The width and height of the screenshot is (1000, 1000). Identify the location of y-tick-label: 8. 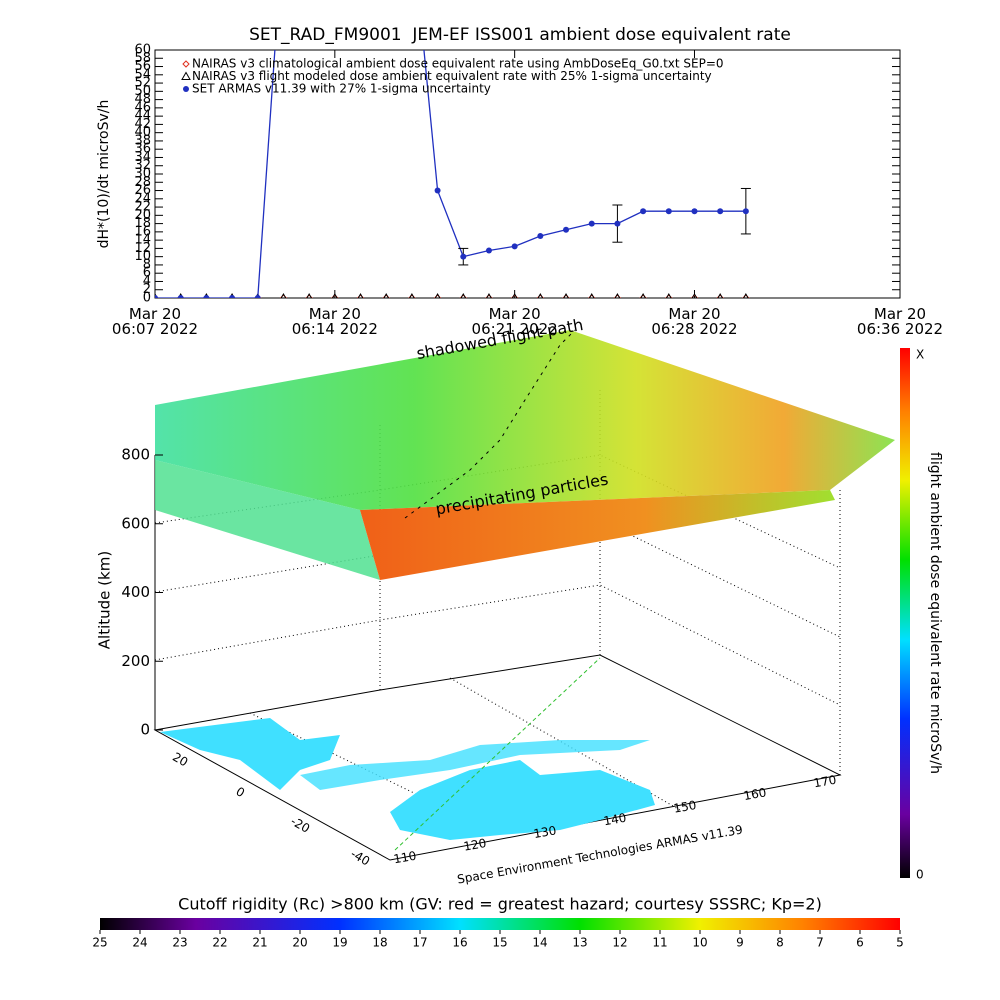
(147, 264).